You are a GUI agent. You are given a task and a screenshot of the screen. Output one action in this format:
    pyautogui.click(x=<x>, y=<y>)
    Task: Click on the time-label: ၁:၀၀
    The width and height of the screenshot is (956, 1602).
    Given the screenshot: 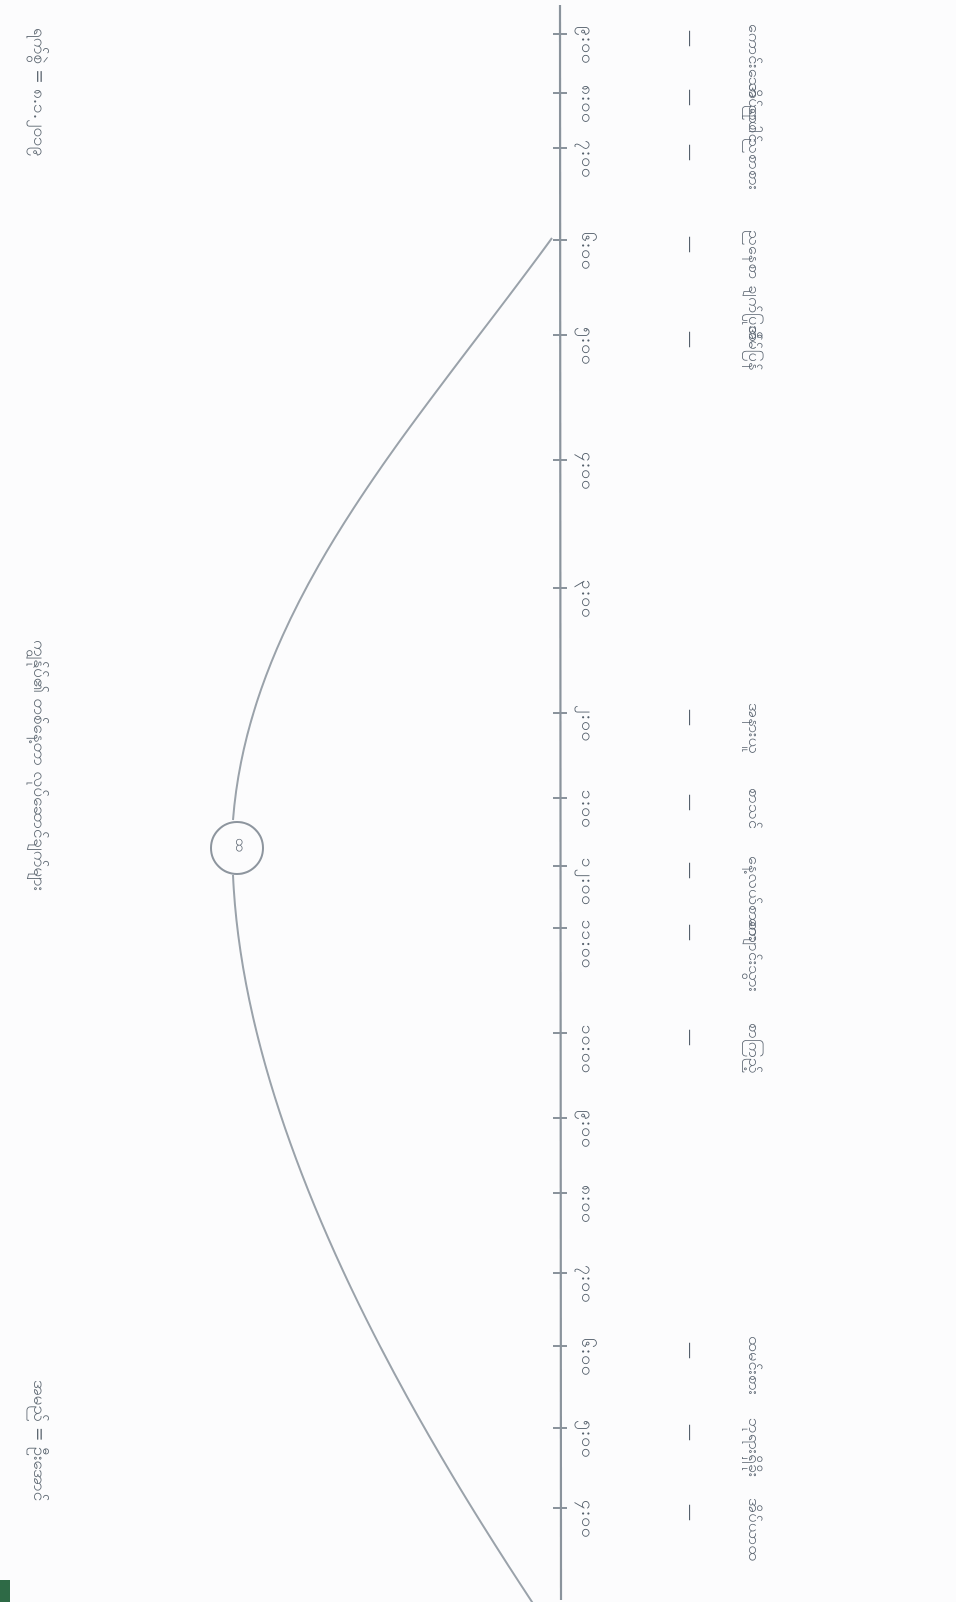 What is the action you would take?
    pyautogui.click(x=587, y=809)
    